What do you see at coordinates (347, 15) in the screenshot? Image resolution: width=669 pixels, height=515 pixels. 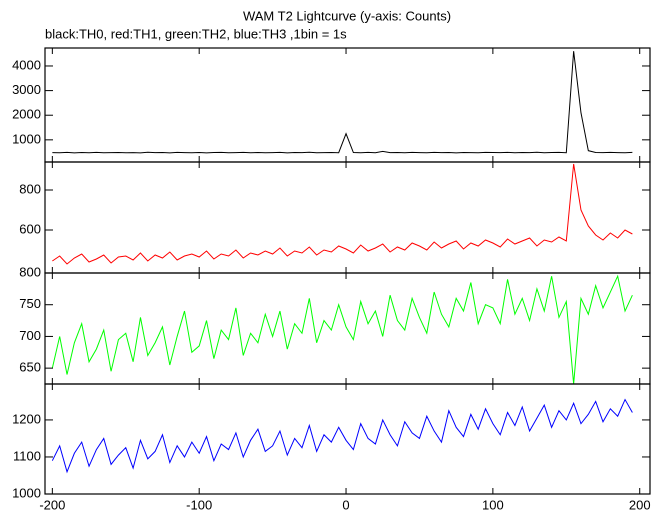 I see `chart-title: WAM T2 Lightcurve (y-axis: Counts)` at bounding box center [347, 15].